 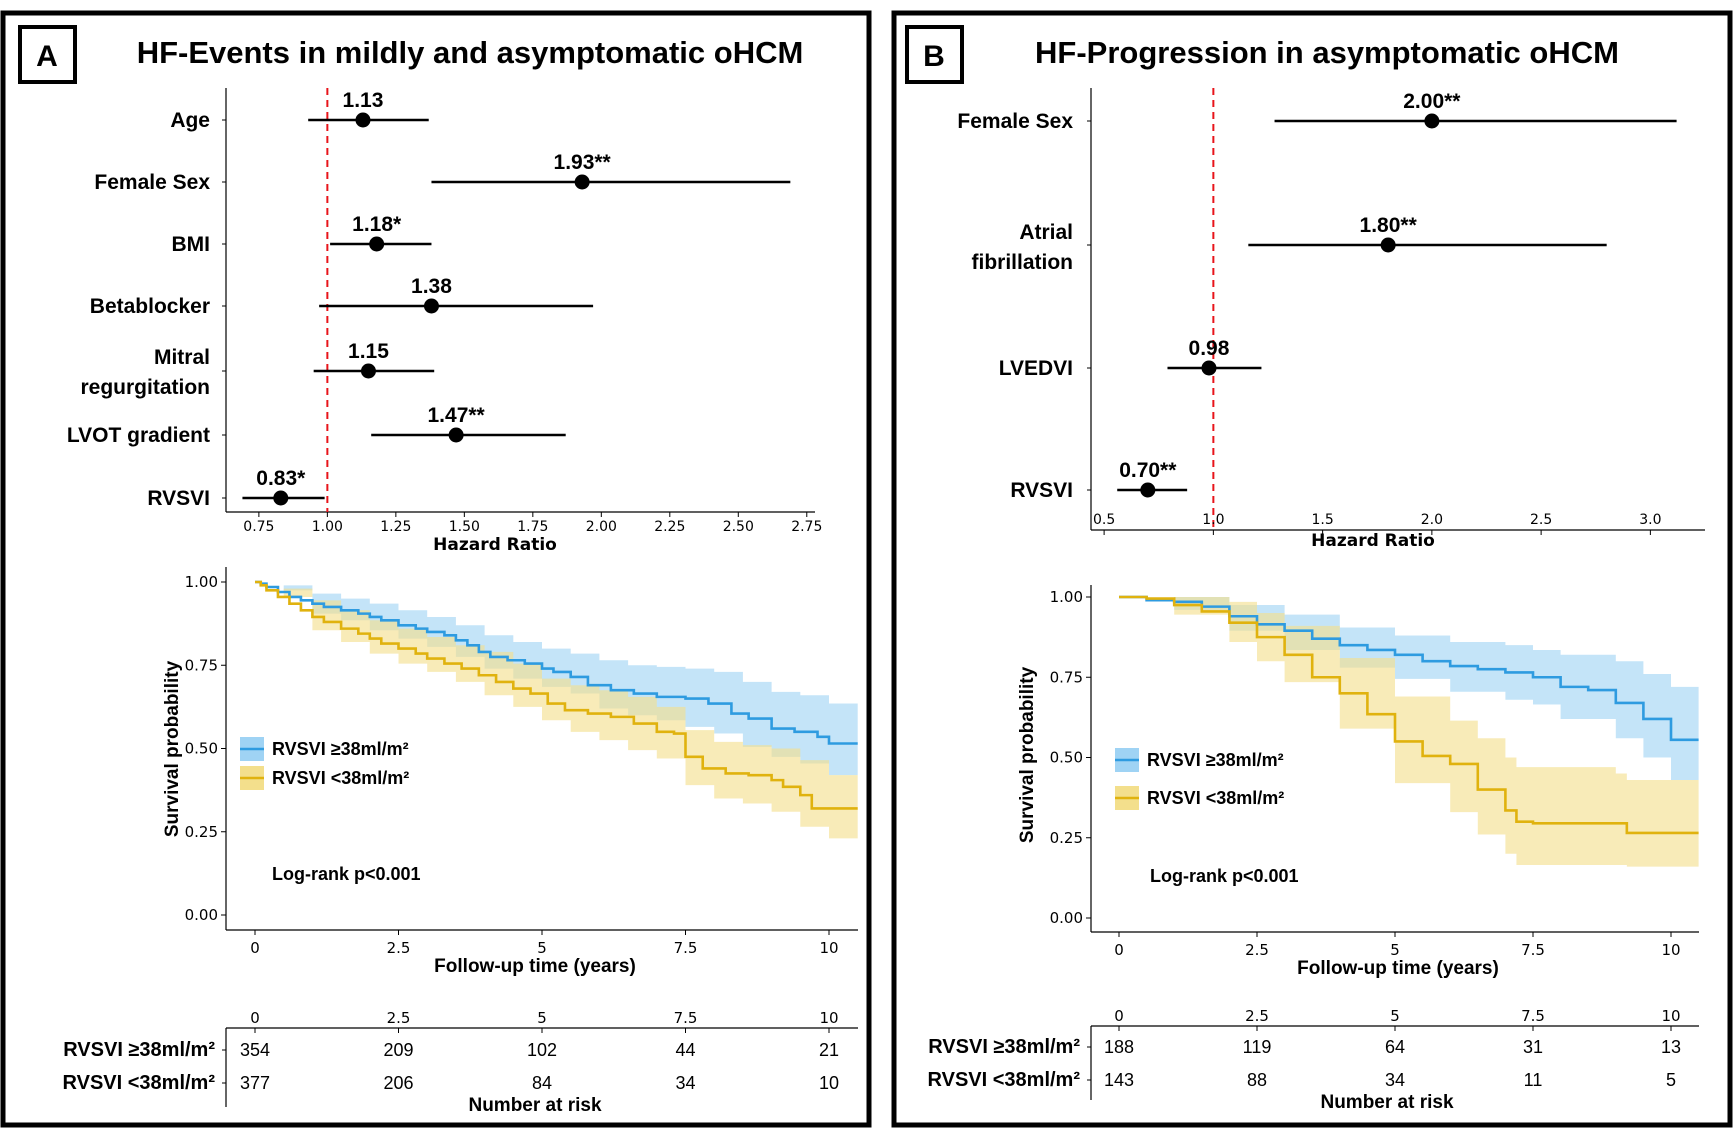 I want to click on risk-count: 31, so click(x=1533, y=1047).